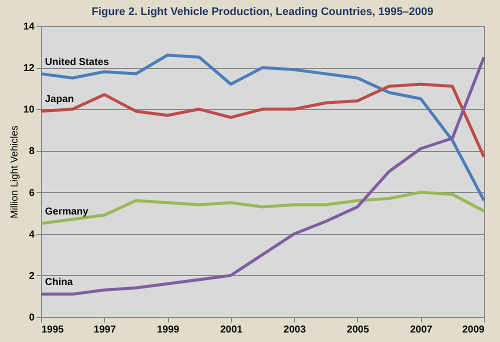  Describe the element at coordinates (421, 330) in the screenshot. I see `x-tick-label: 2007` at that location.